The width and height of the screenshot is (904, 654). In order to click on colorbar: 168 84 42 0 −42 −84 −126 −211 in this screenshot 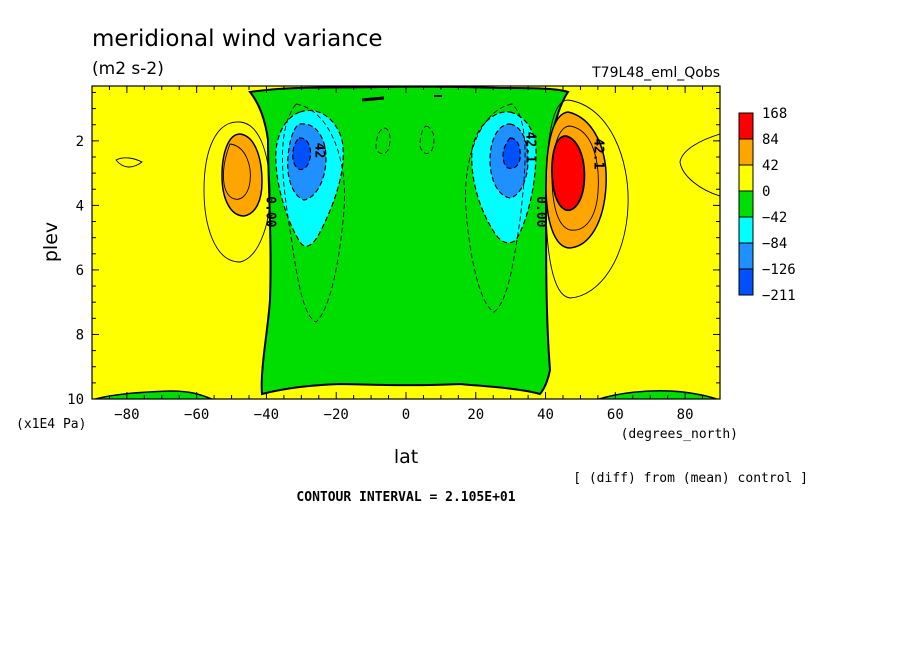, I will do `click(767, 205)`.